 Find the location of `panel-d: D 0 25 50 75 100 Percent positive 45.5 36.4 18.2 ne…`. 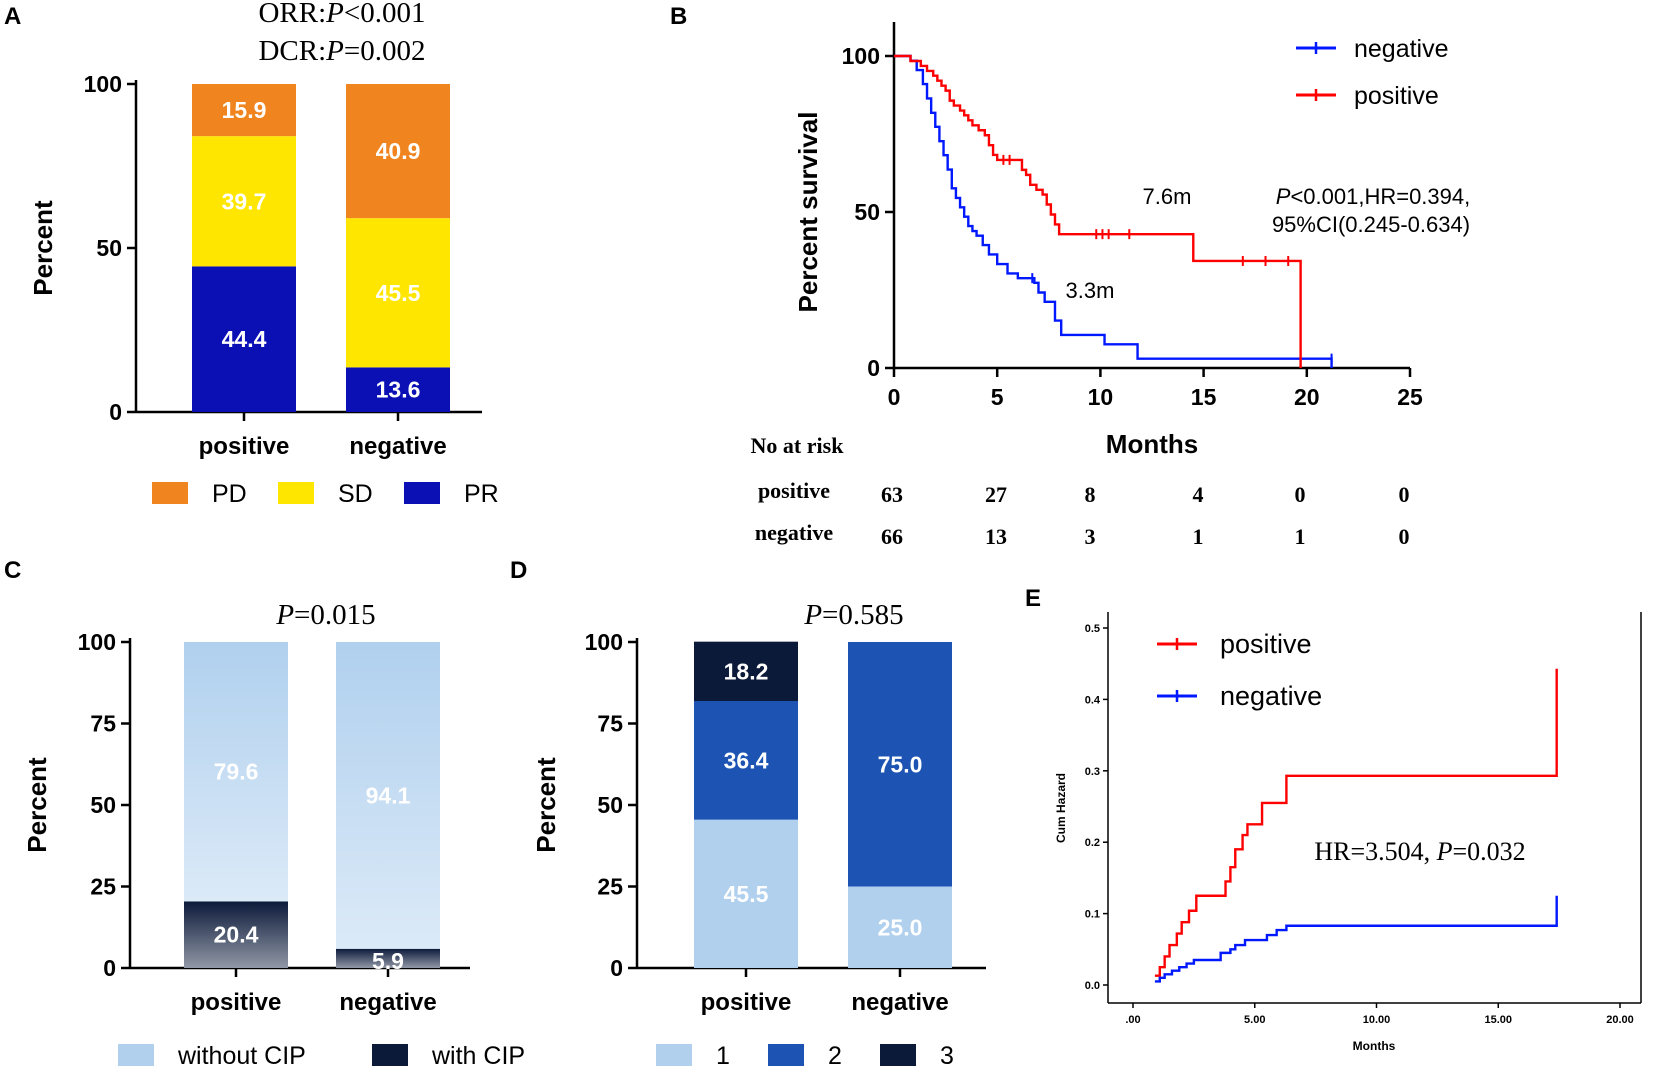

panel-d: D 0 25 50 75 100 Percent positive 45.5 36.4 18.2 ne… is located at coordinates (748, 813).